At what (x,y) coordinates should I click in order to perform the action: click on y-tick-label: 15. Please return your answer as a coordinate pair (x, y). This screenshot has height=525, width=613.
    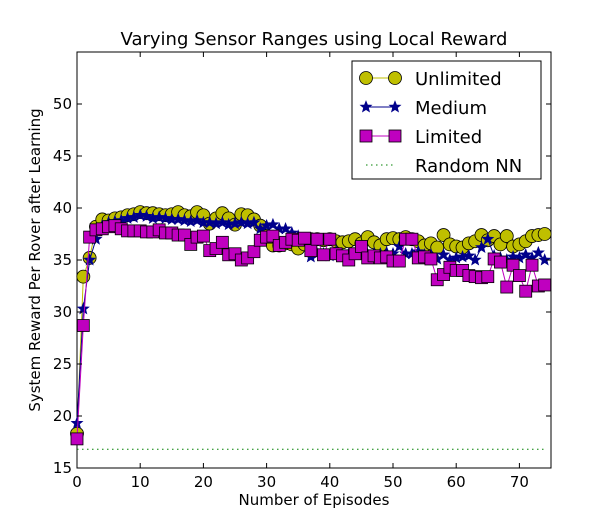
    Looking at the image, I should click on (62, 468).